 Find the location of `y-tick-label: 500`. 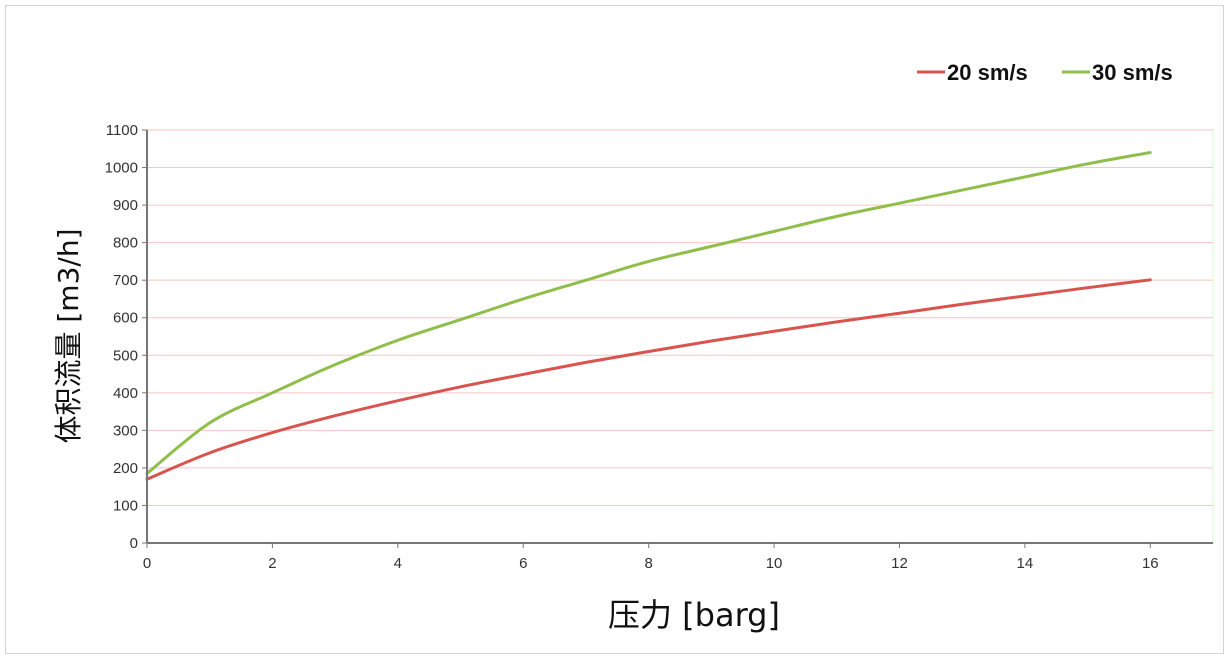

y-tick-label: 500 is located at coordinates (125, 355).